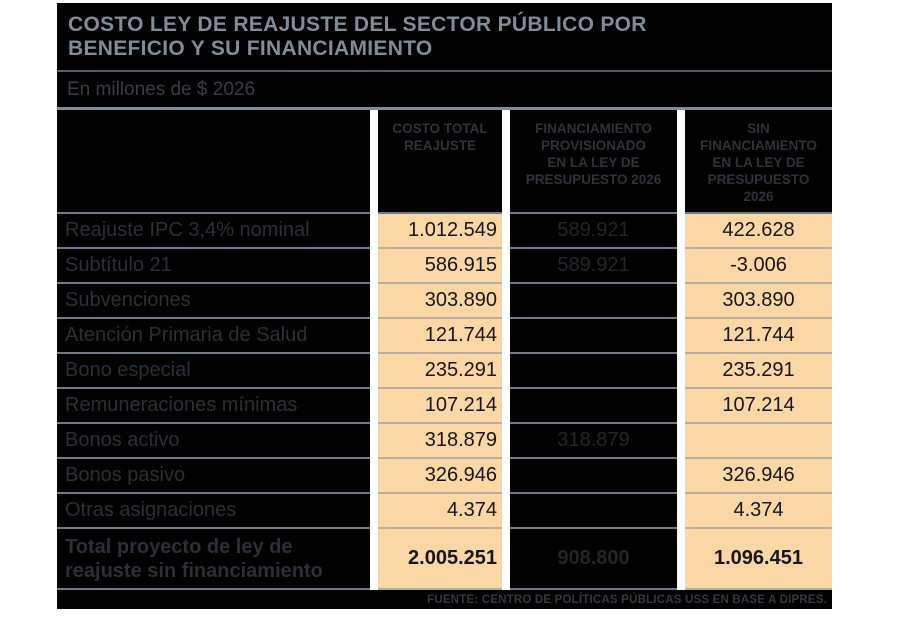 The height and width of the screenshot is (618, 900). I want to click on row-label: Subvenciones, so click(213, 301).